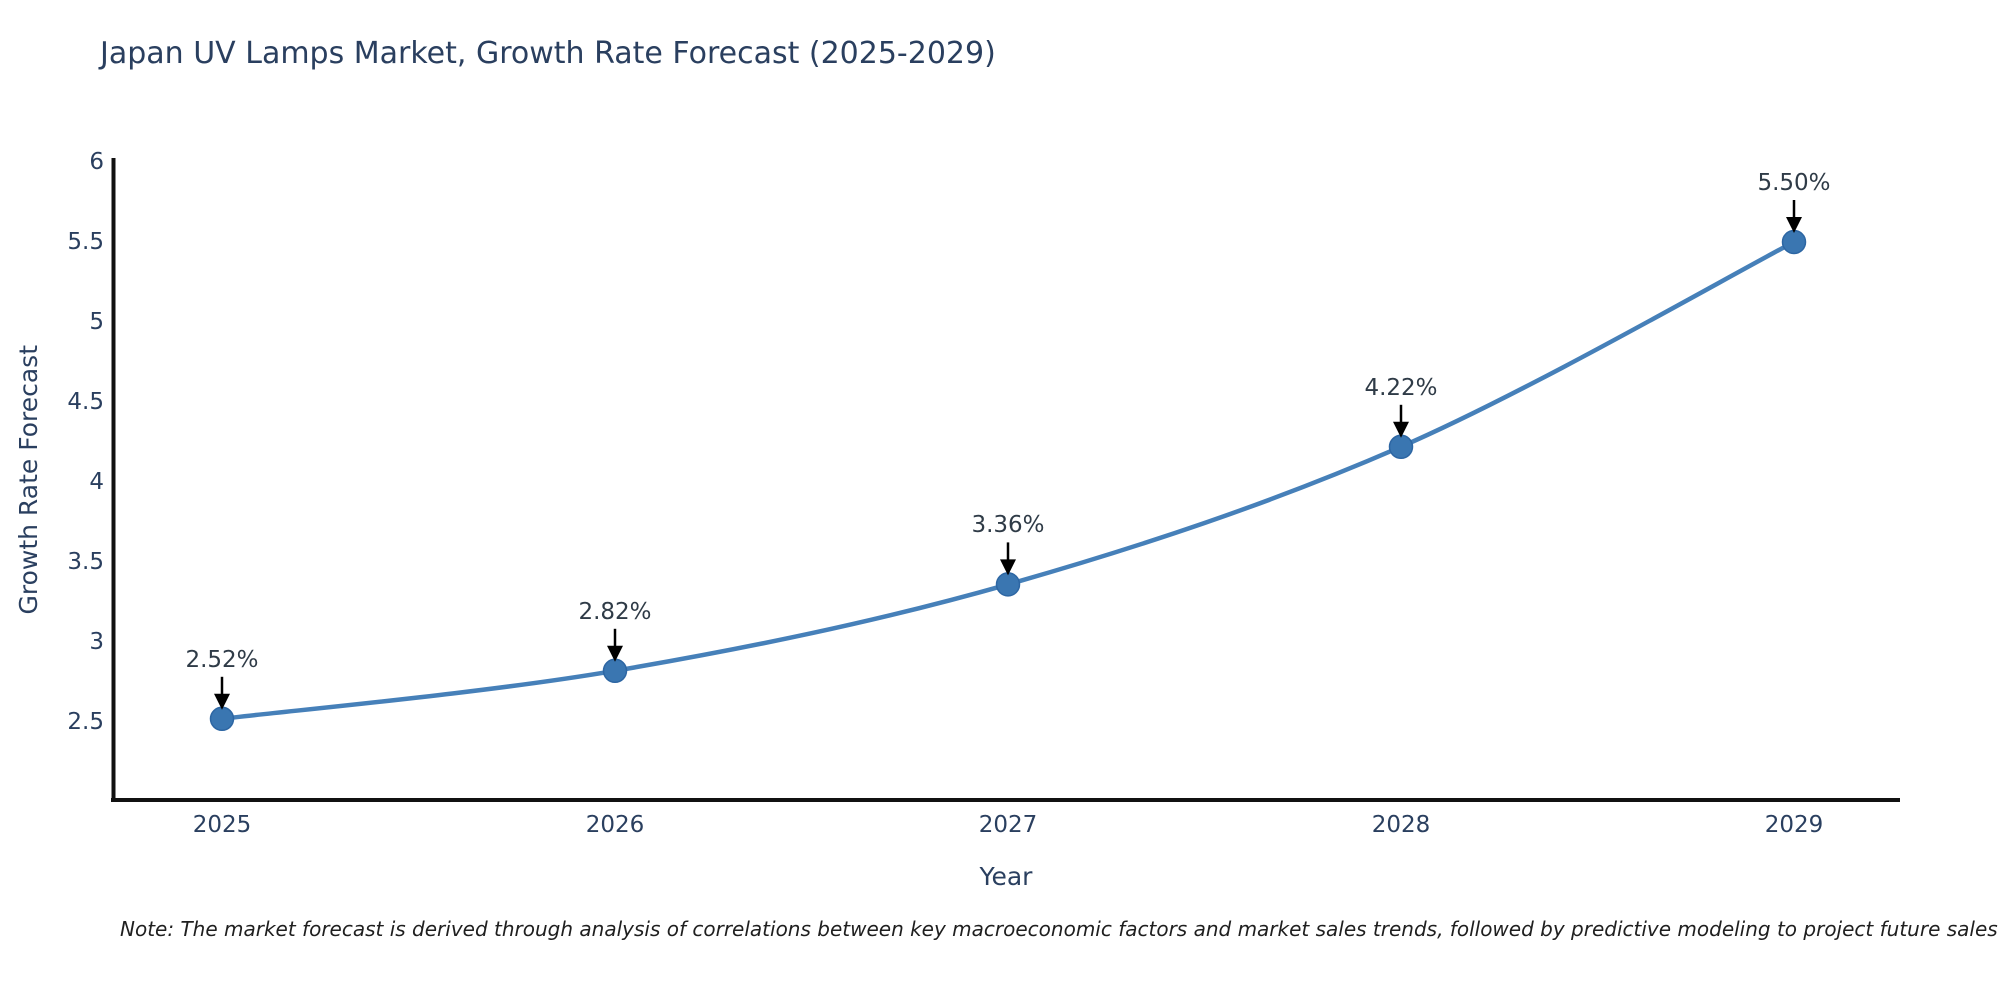  What do you see at coordinates (615, 825) in the screenshot?
I see `x-tick-label: 2026` at bounding box center [615, 825].